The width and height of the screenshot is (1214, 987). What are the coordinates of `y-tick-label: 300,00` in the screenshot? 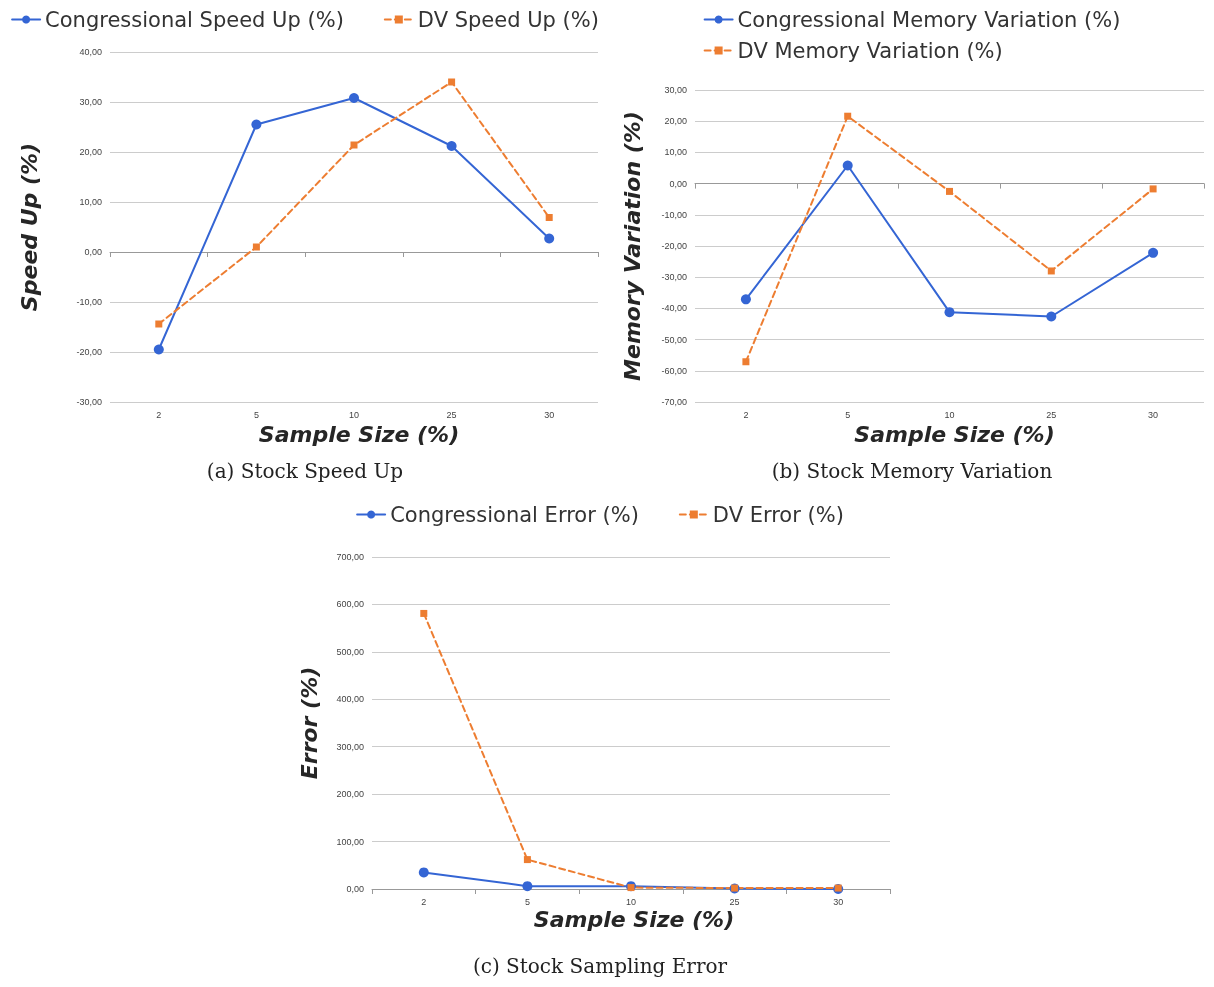 It's located at (350, 746).